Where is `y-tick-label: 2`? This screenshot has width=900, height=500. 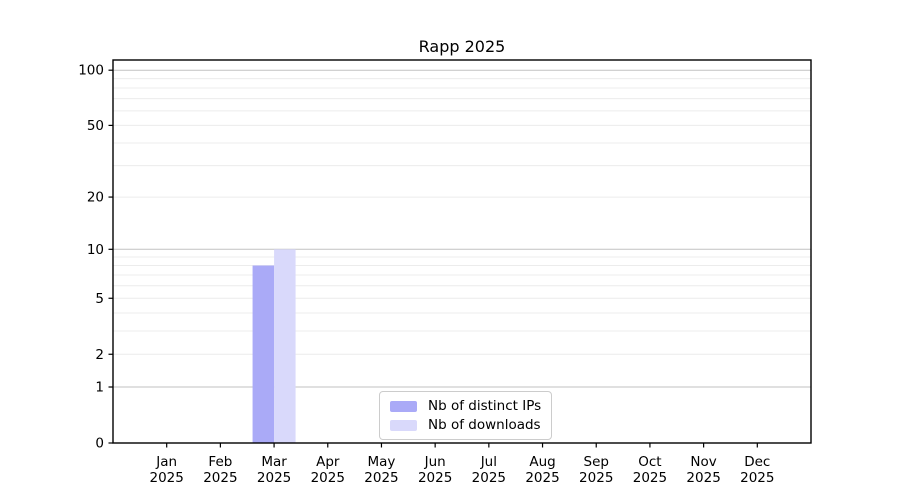 y-tick-label: 2 is located at coordinates (99, 355).